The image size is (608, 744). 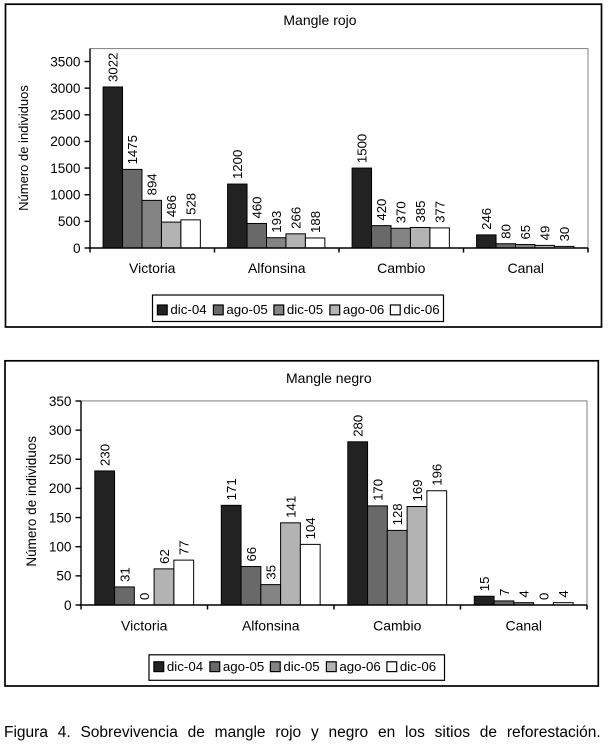 I want to click on svg-text: 2000, so click(x=65, y=141).